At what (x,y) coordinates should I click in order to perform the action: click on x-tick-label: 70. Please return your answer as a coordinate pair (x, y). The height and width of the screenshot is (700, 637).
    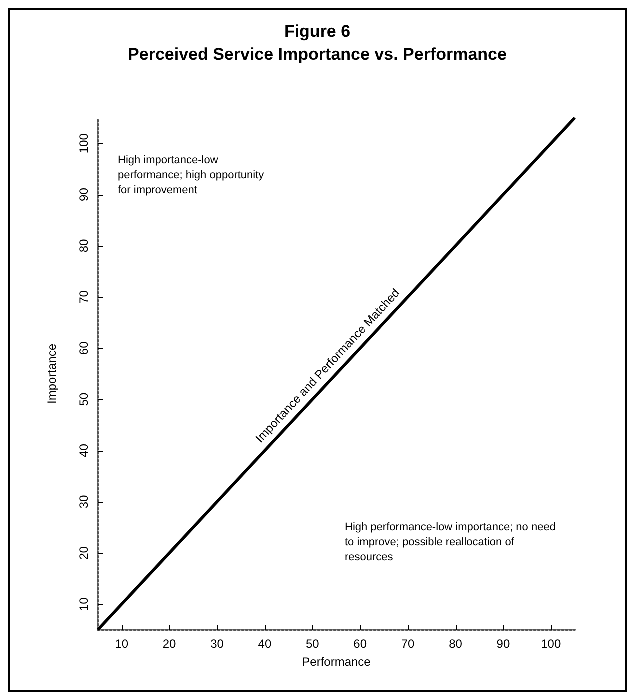
    Looking at the image, I should click on (408, 644).